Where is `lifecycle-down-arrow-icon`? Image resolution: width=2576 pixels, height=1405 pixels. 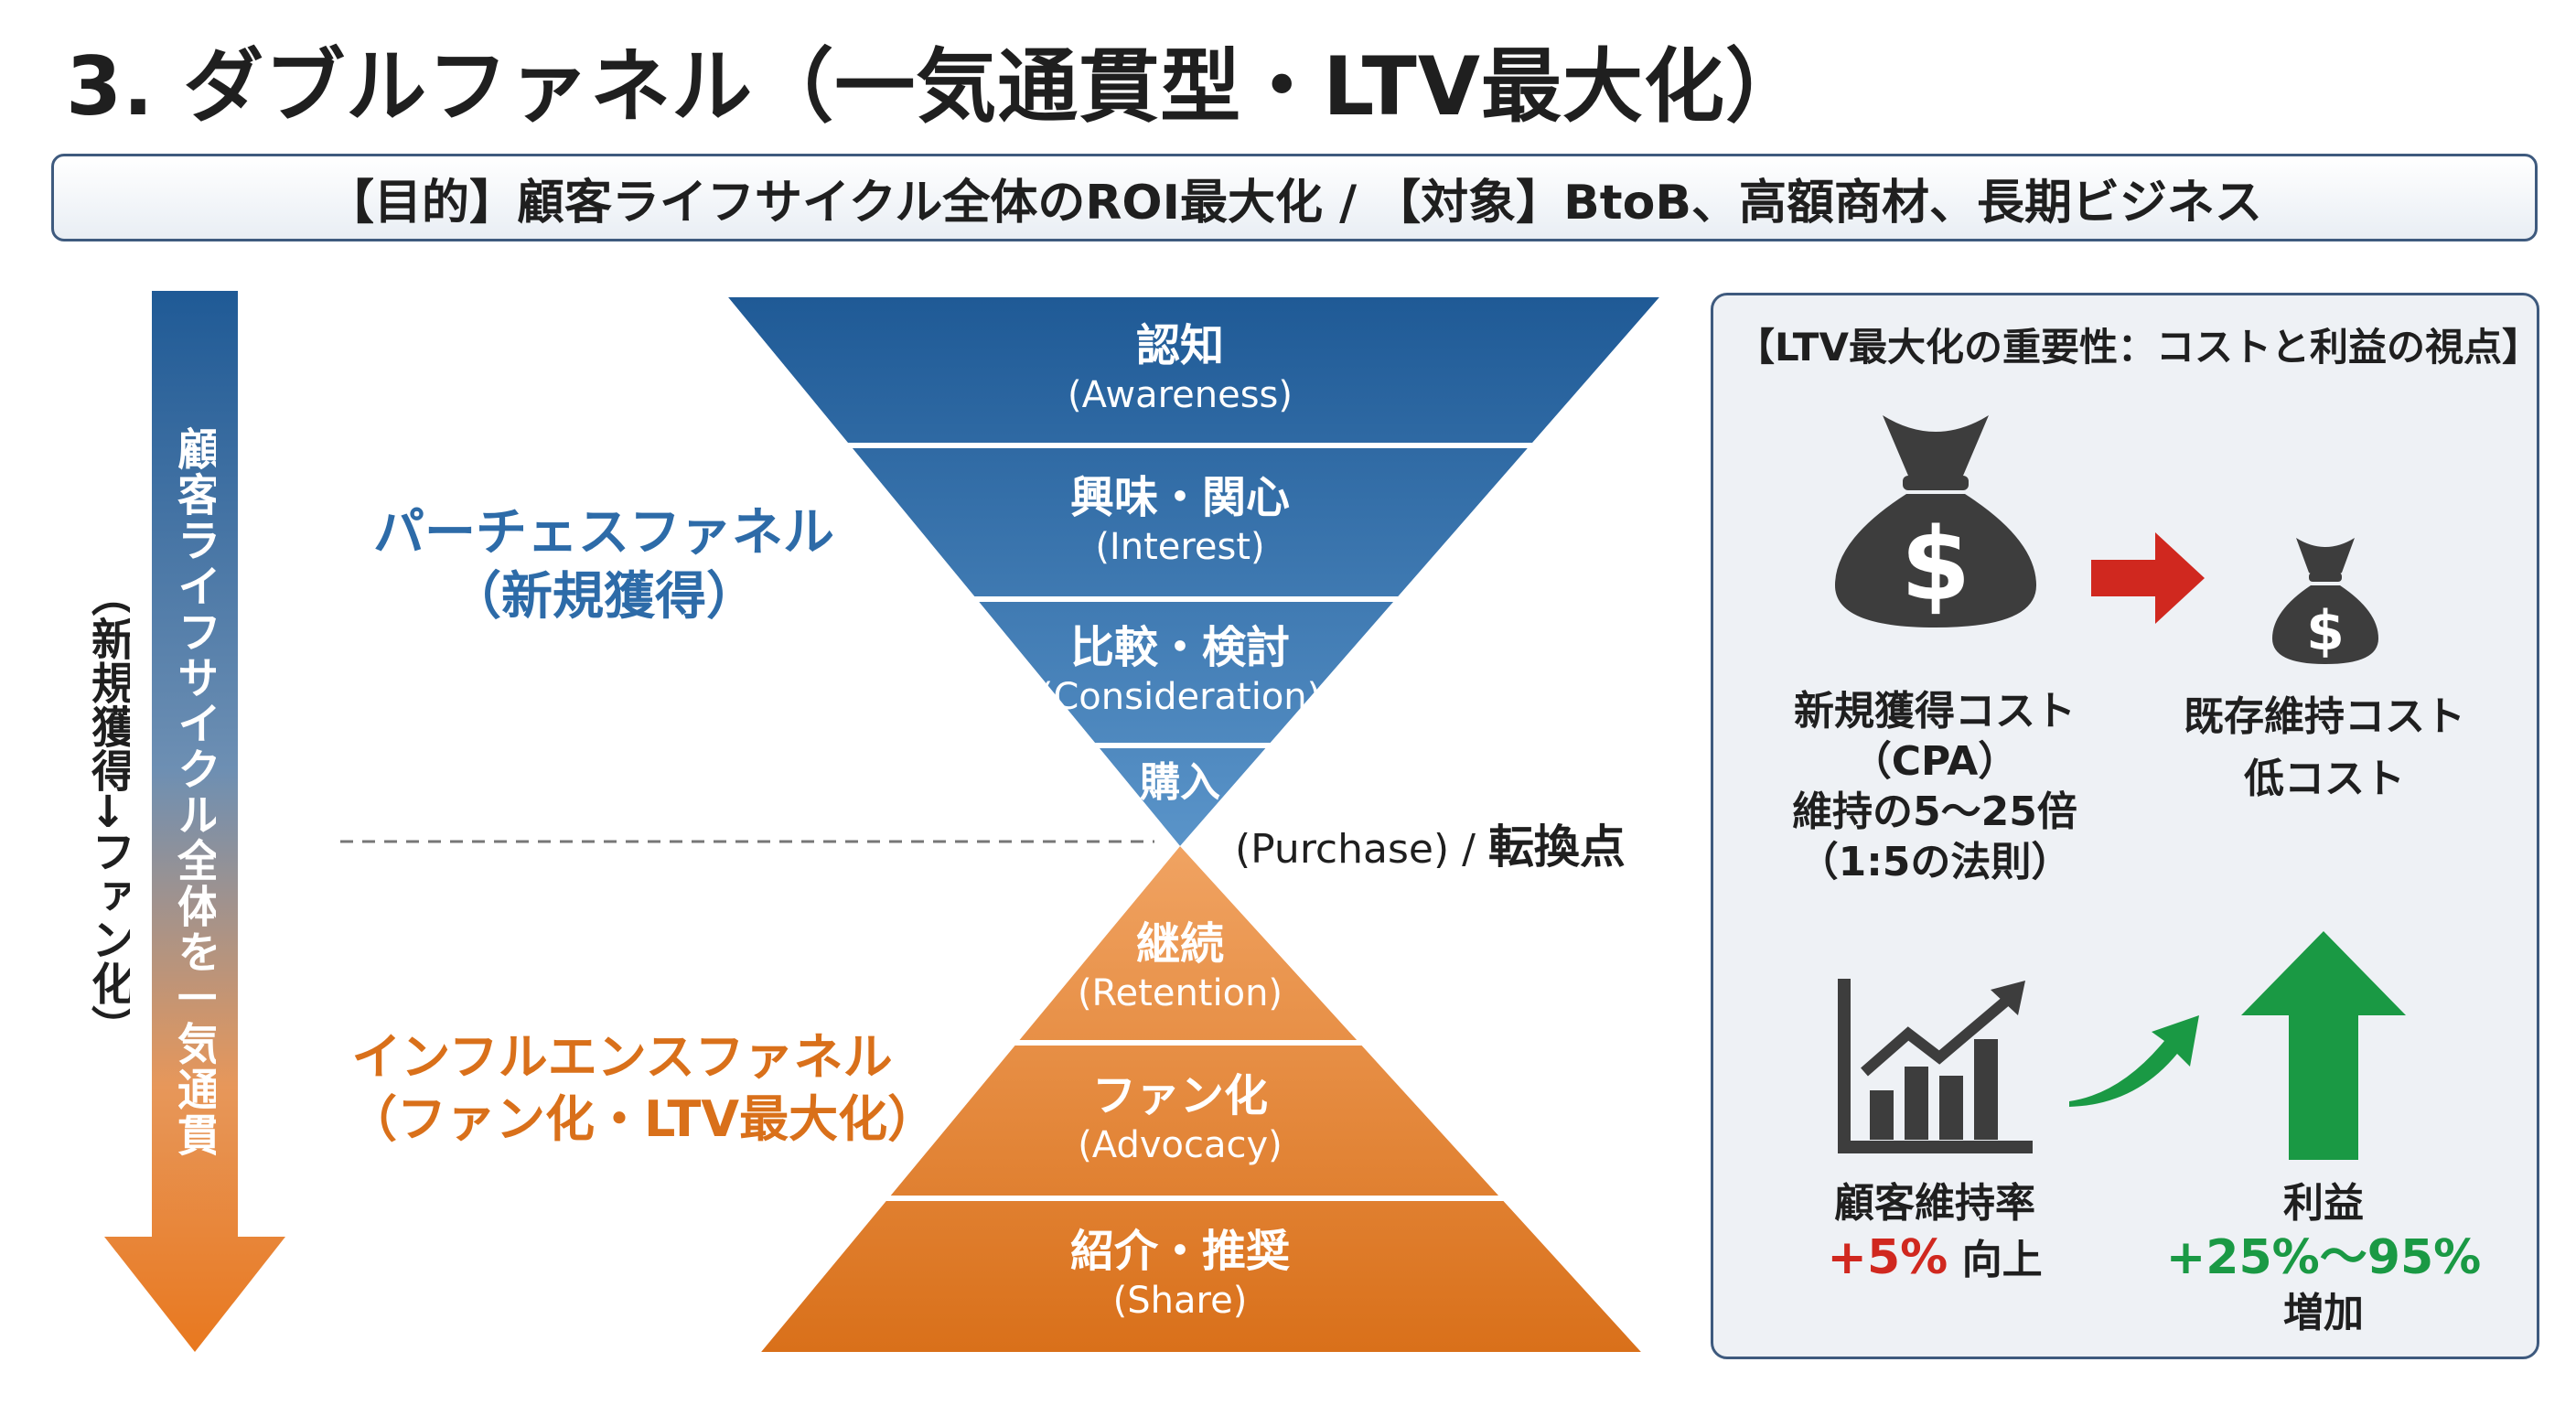 lifecycle-down-arrow-icon is located at coordinates (195, 821).